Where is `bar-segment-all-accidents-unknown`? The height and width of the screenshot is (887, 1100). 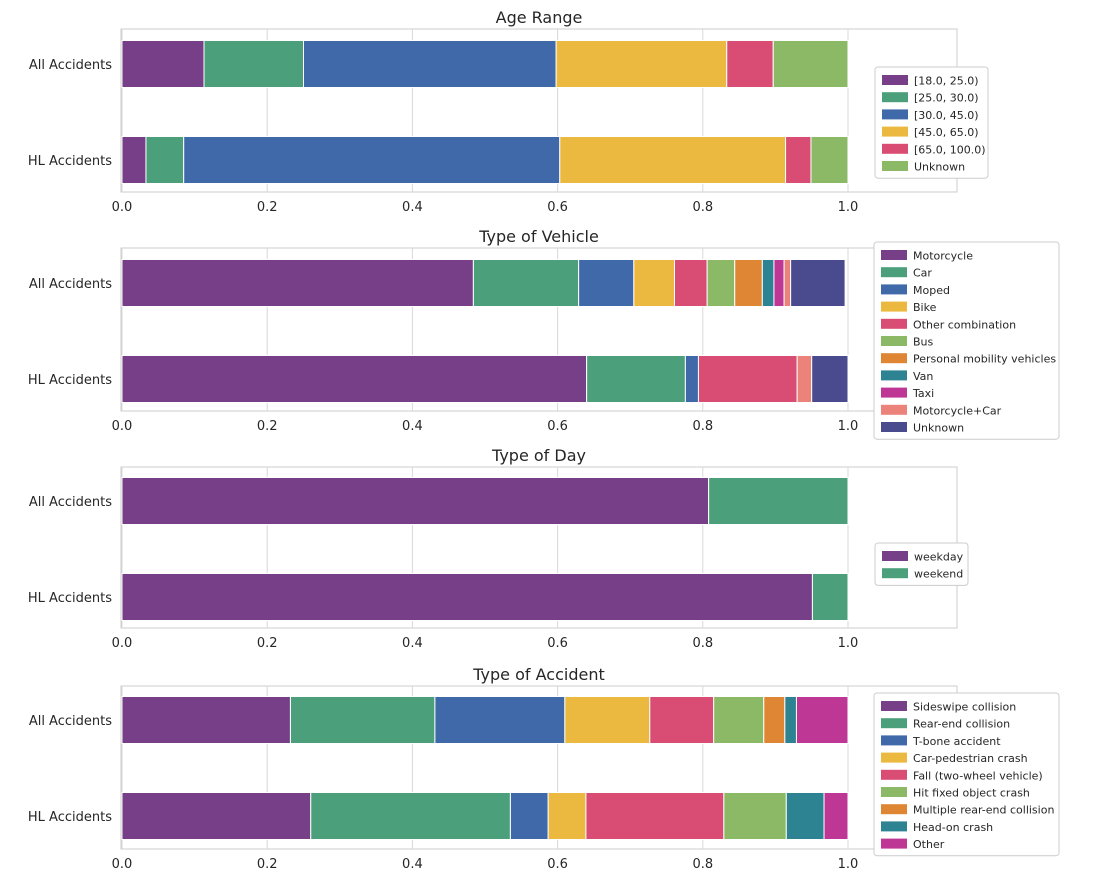 bar-segment-all-accidents-unknown is located at coordinates (810, 64).